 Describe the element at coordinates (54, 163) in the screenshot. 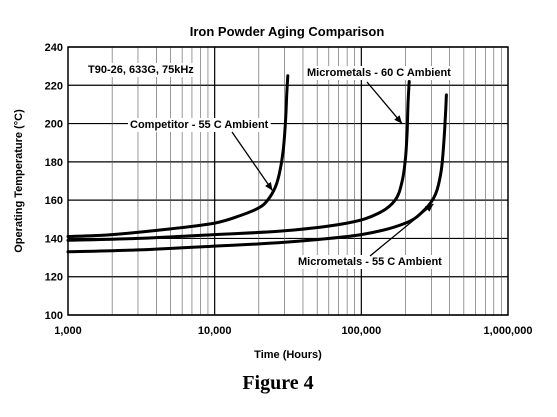

I see `y-tick-label: 180` at that location.